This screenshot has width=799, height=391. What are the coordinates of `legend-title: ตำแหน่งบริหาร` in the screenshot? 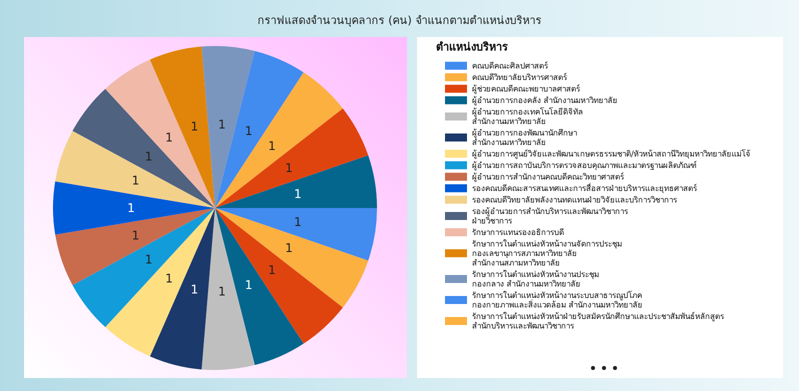 It's located at (472, 47).